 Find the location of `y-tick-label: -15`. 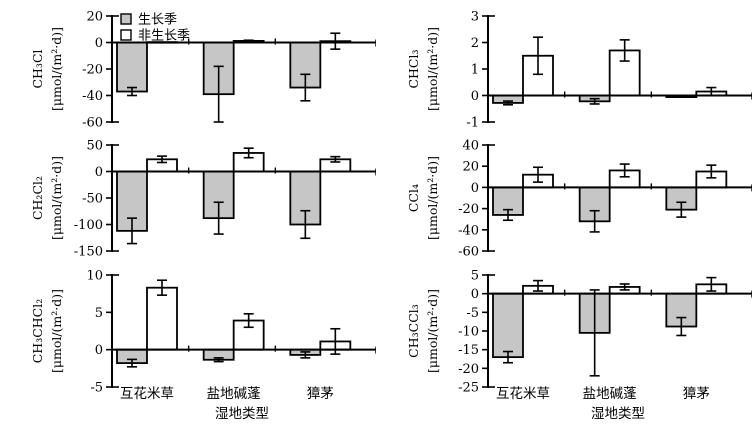

y-tick-label: -15 is located at coordinates (468, 350).